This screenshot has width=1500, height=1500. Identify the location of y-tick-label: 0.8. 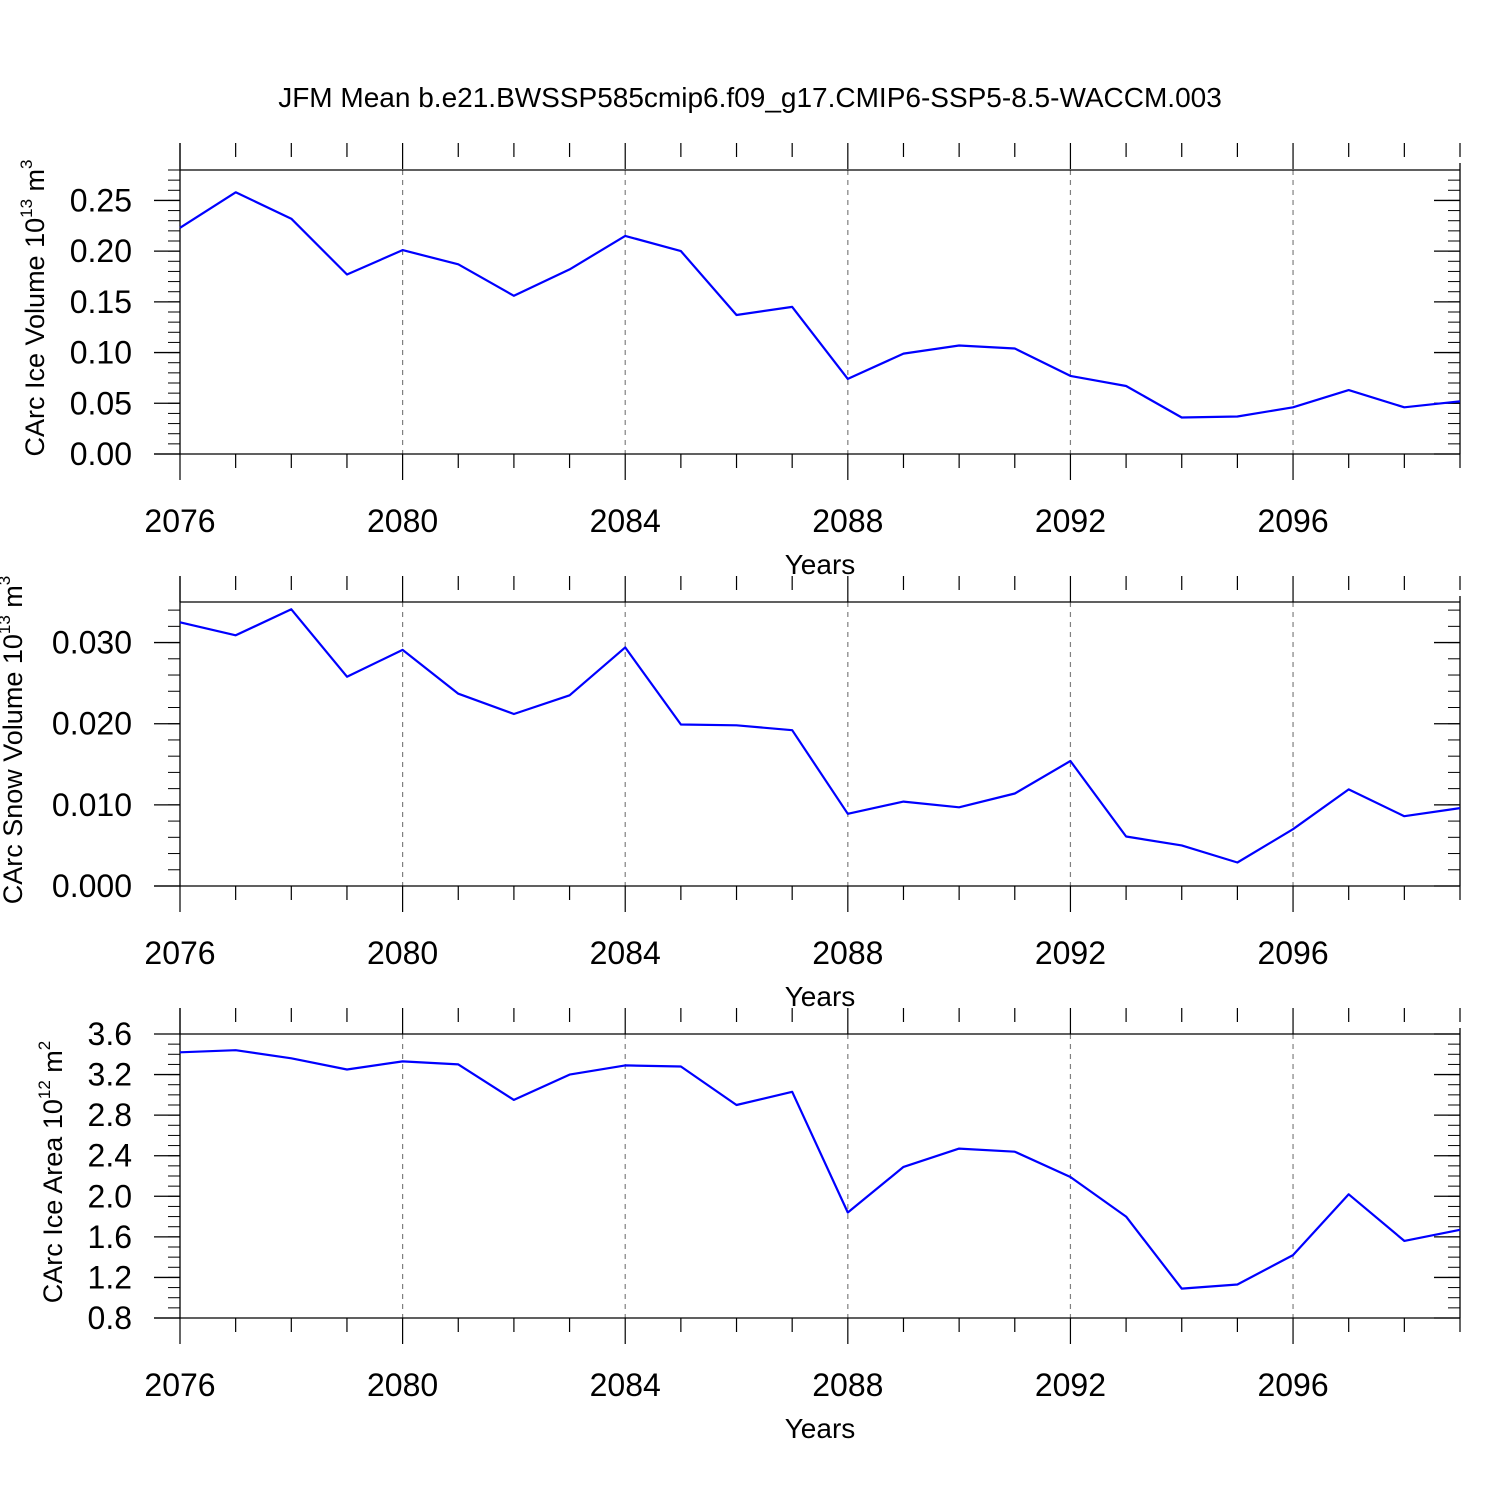
(110, 1318).